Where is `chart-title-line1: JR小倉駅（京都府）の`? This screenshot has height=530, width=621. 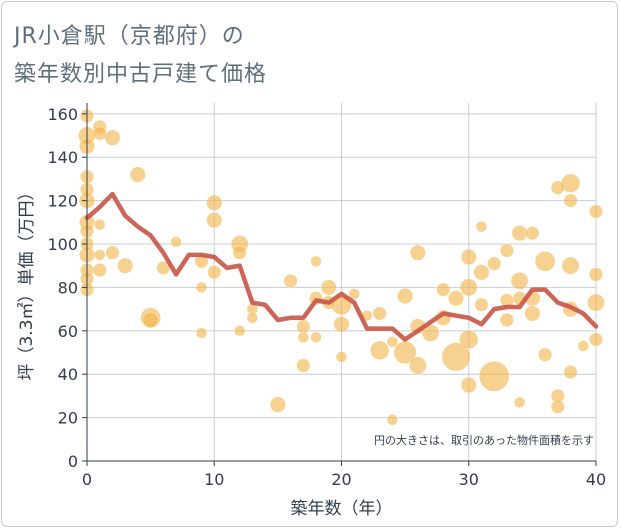 chart-title-line1: JR小倉駅（京都府）の is located at coordinates (129, 36).